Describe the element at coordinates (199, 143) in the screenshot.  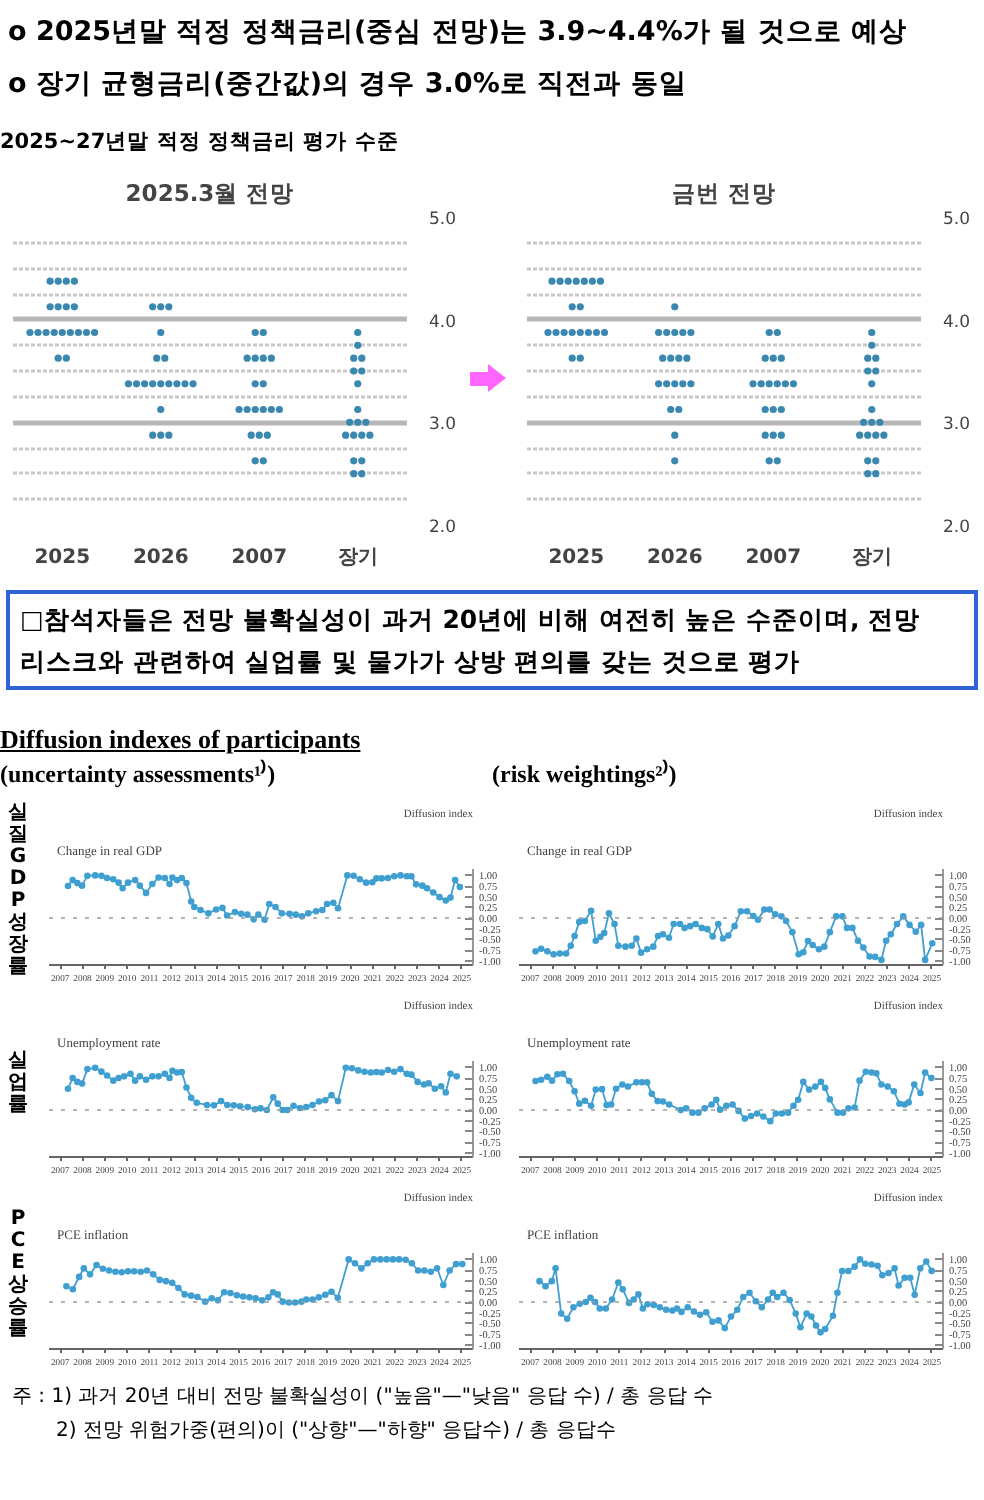
I see `text: 2025~27년말 적정 정책금리 평가 수준` at that location.